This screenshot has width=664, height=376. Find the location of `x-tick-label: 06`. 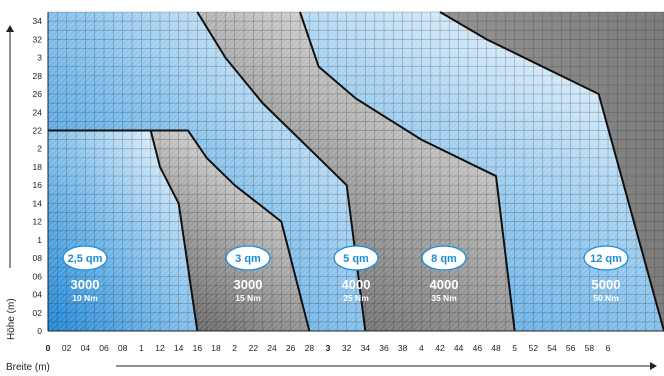

x-tick-label: 06 is located at coordinates (104, 348).